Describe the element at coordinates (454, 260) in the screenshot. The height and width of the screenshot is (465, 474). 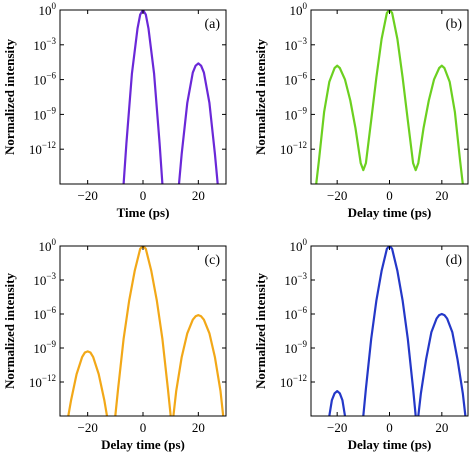
I see `panel-label: (d)` at that location.